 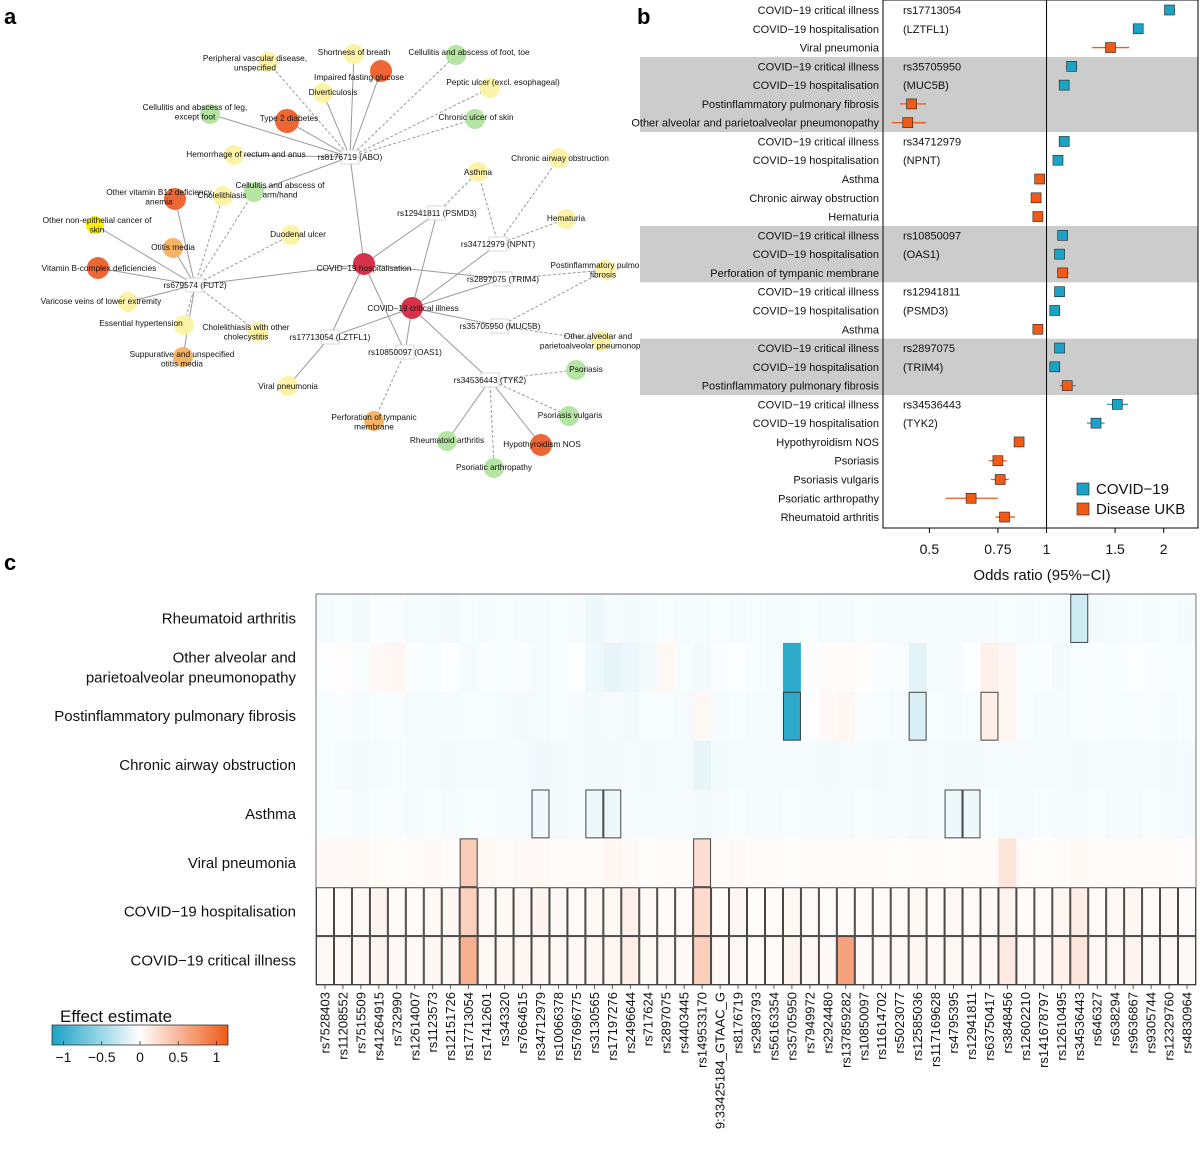 I want to click on effect-legend-tick-label: 0.5, so click(x=179, y=1057).